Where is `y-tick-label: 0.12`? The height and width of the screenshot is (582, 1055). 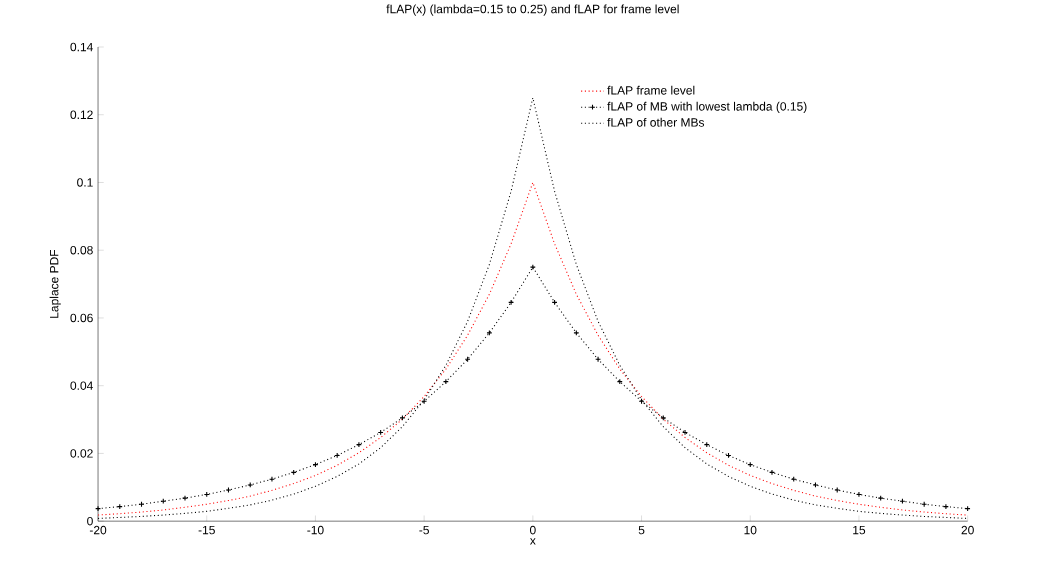
y-tick-label: 0.12 is located at coordinates (81, 114).